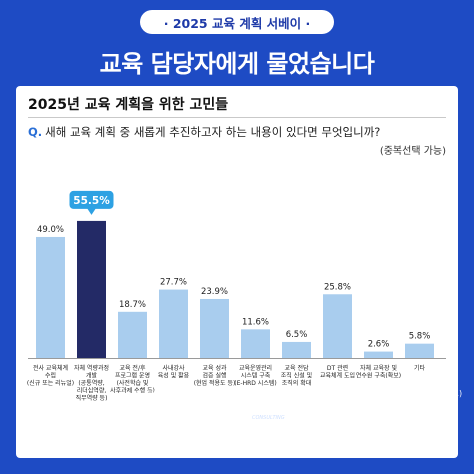  Describe the element at coordinates (215, 375) in the screenshot. I see `category-label-4: 교육 성과 검증 실행 (현업 적용도 등)` at that location.